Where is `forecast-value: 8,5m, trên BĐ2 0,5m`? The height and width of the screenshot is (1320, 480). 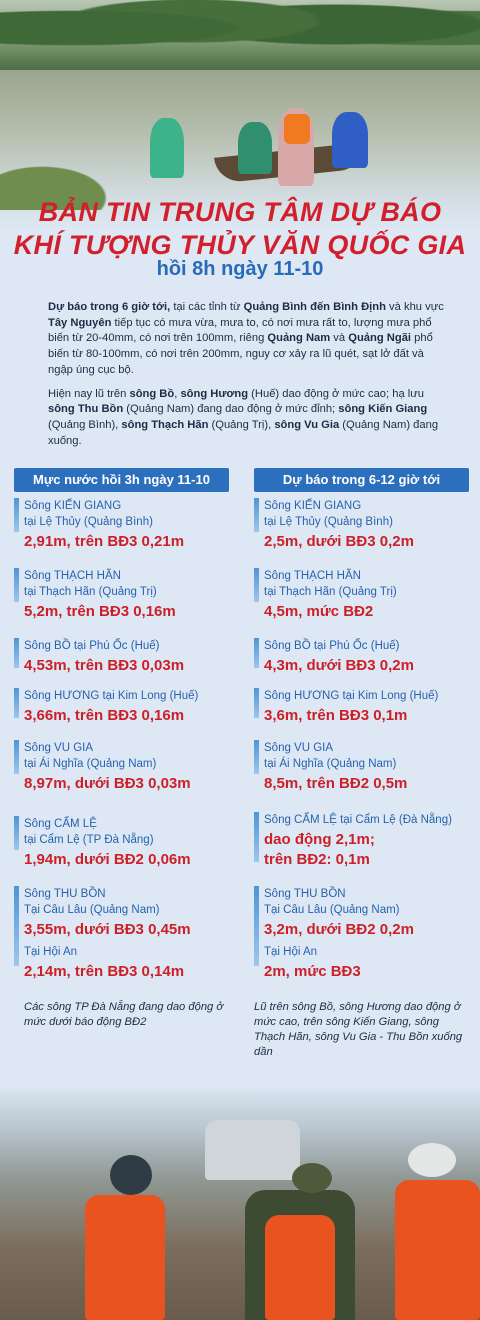 forecast-value: 8,5m, trên BĐ2 0,5m is located at coordinates (336, 783).